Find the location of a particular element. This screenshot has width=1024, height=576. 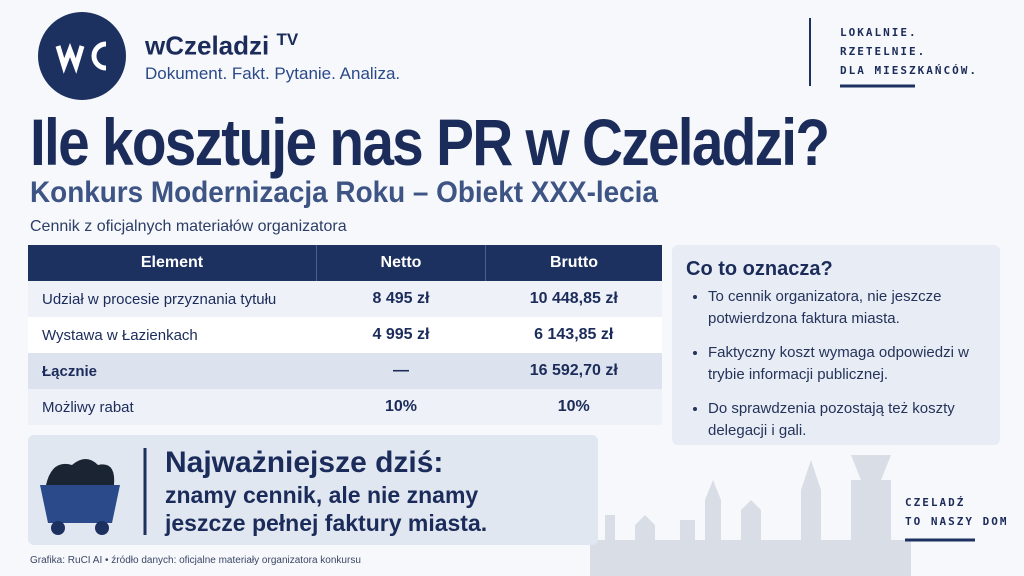

highlight-box is located at coordinates (313, 490).